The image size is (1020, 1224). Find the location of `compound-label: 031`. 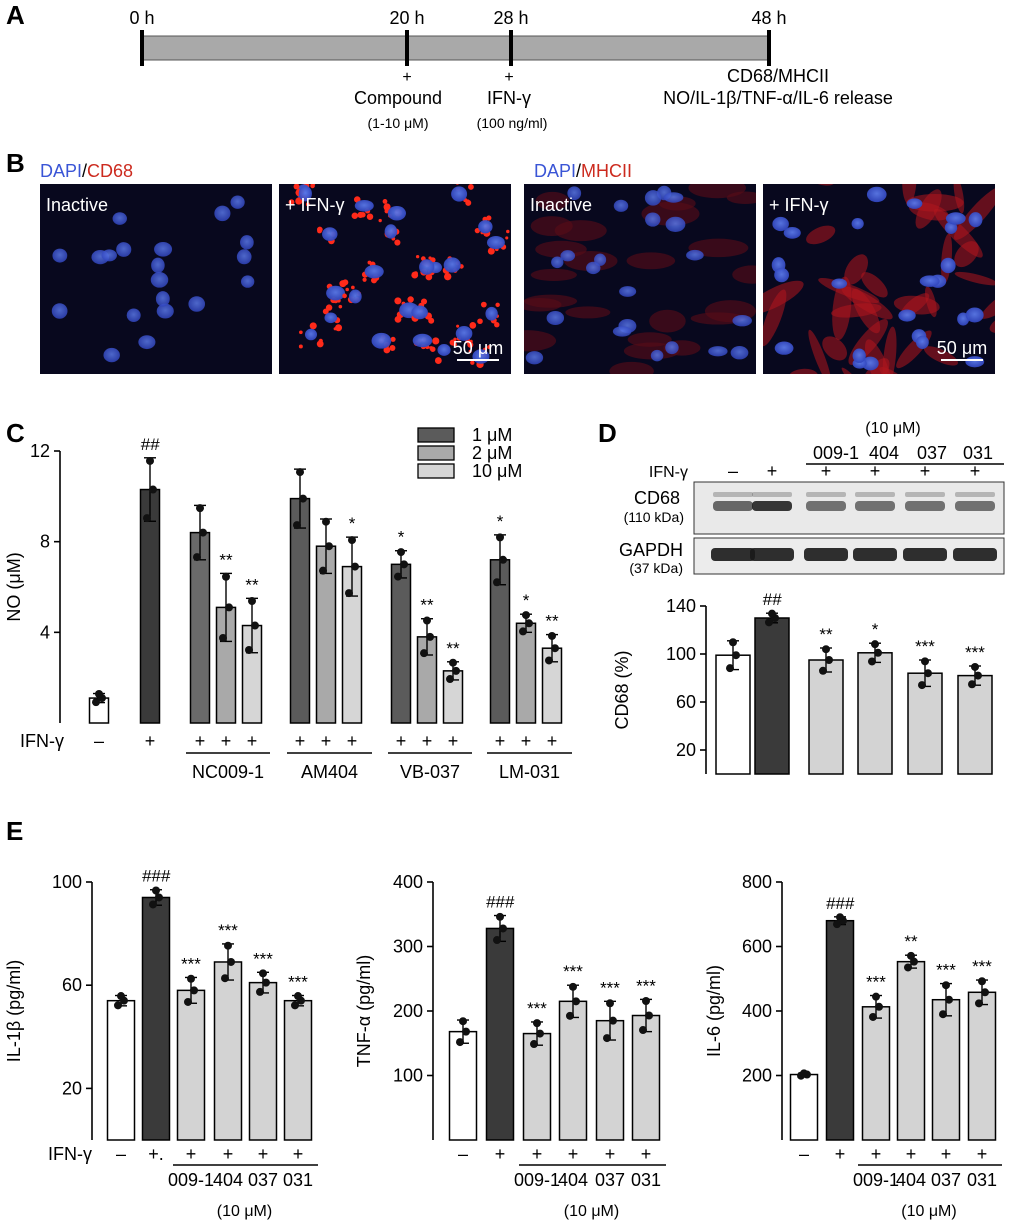

compound-label: 031 is located at coordinates (646, 1180).